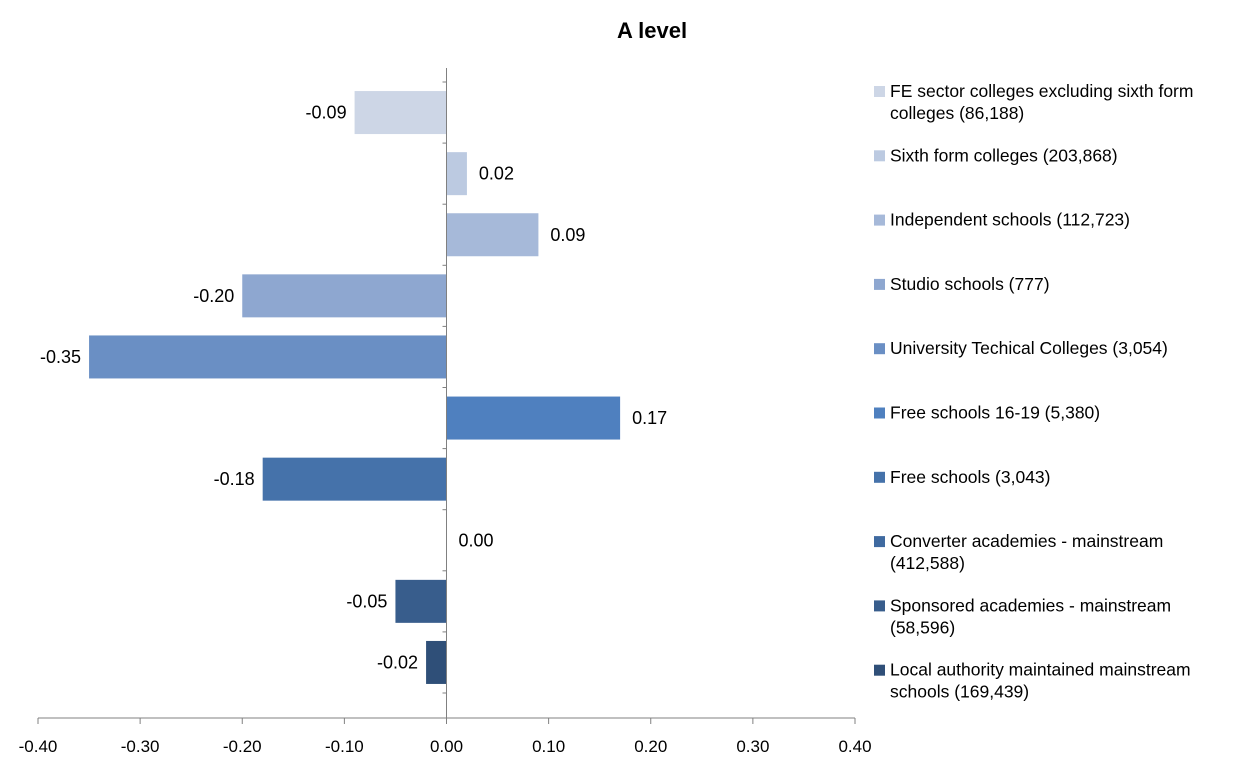 The width and height of the screenshot is (1259, 758). What do you see at coordinates (649, 418) in the screenshot?
I see `data-label-5: 0.17` at bounding box center [649, 418].